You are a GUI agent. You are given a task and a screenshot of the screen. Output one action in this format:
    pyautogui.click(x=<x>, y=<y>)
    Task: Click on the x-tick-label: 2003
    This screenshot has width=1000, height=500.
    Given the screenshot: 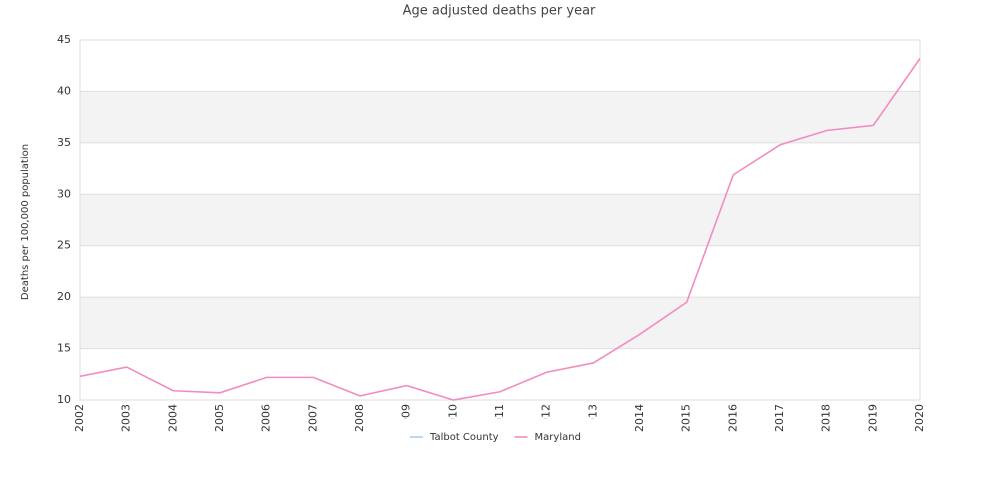 What is the action you would take?
    pyautogui.click(x=126, y=418)
    